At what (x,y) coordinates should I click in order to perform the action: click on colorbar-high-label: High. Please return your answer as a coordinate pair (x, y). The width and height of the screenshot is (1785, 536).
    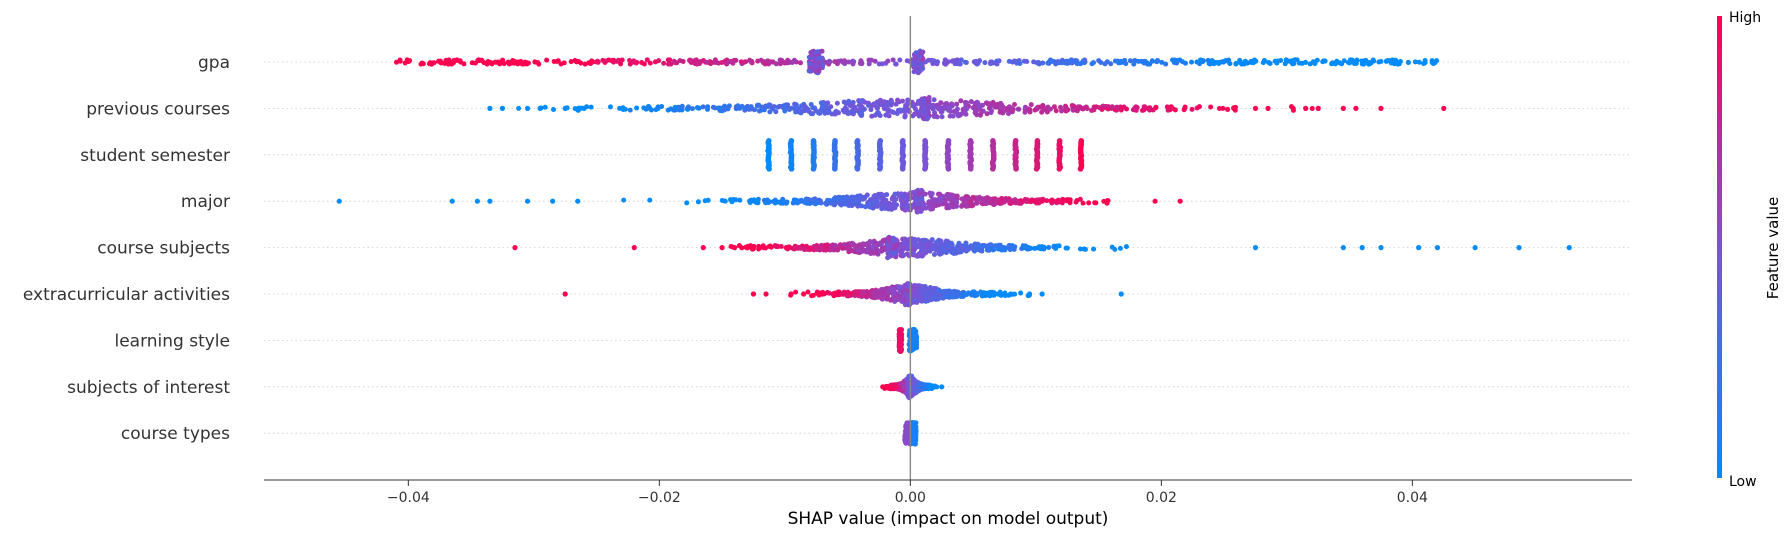
    Looking at the image, I should click on (1745, 18).